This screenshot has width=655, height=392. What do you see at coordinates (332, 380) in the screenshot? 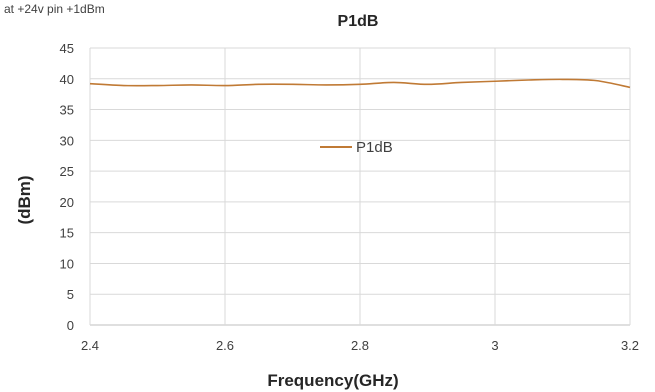
I see `x-axis-title: Frequency(GHz)` at bounding box center [332, 380].